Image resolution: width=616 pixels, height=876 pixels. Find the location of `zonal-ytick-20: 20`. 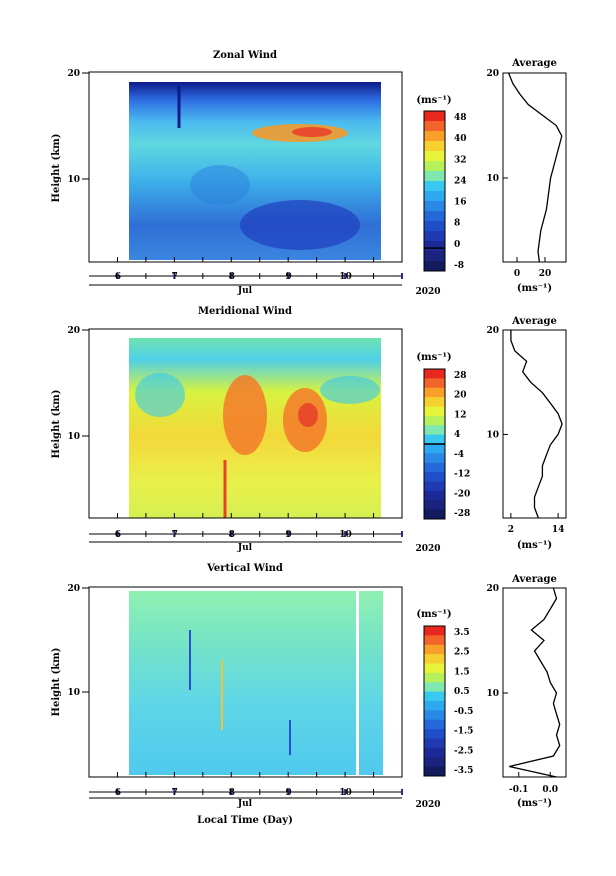

zonal-ytick-20: 20 is located at coordinates (73, 74).